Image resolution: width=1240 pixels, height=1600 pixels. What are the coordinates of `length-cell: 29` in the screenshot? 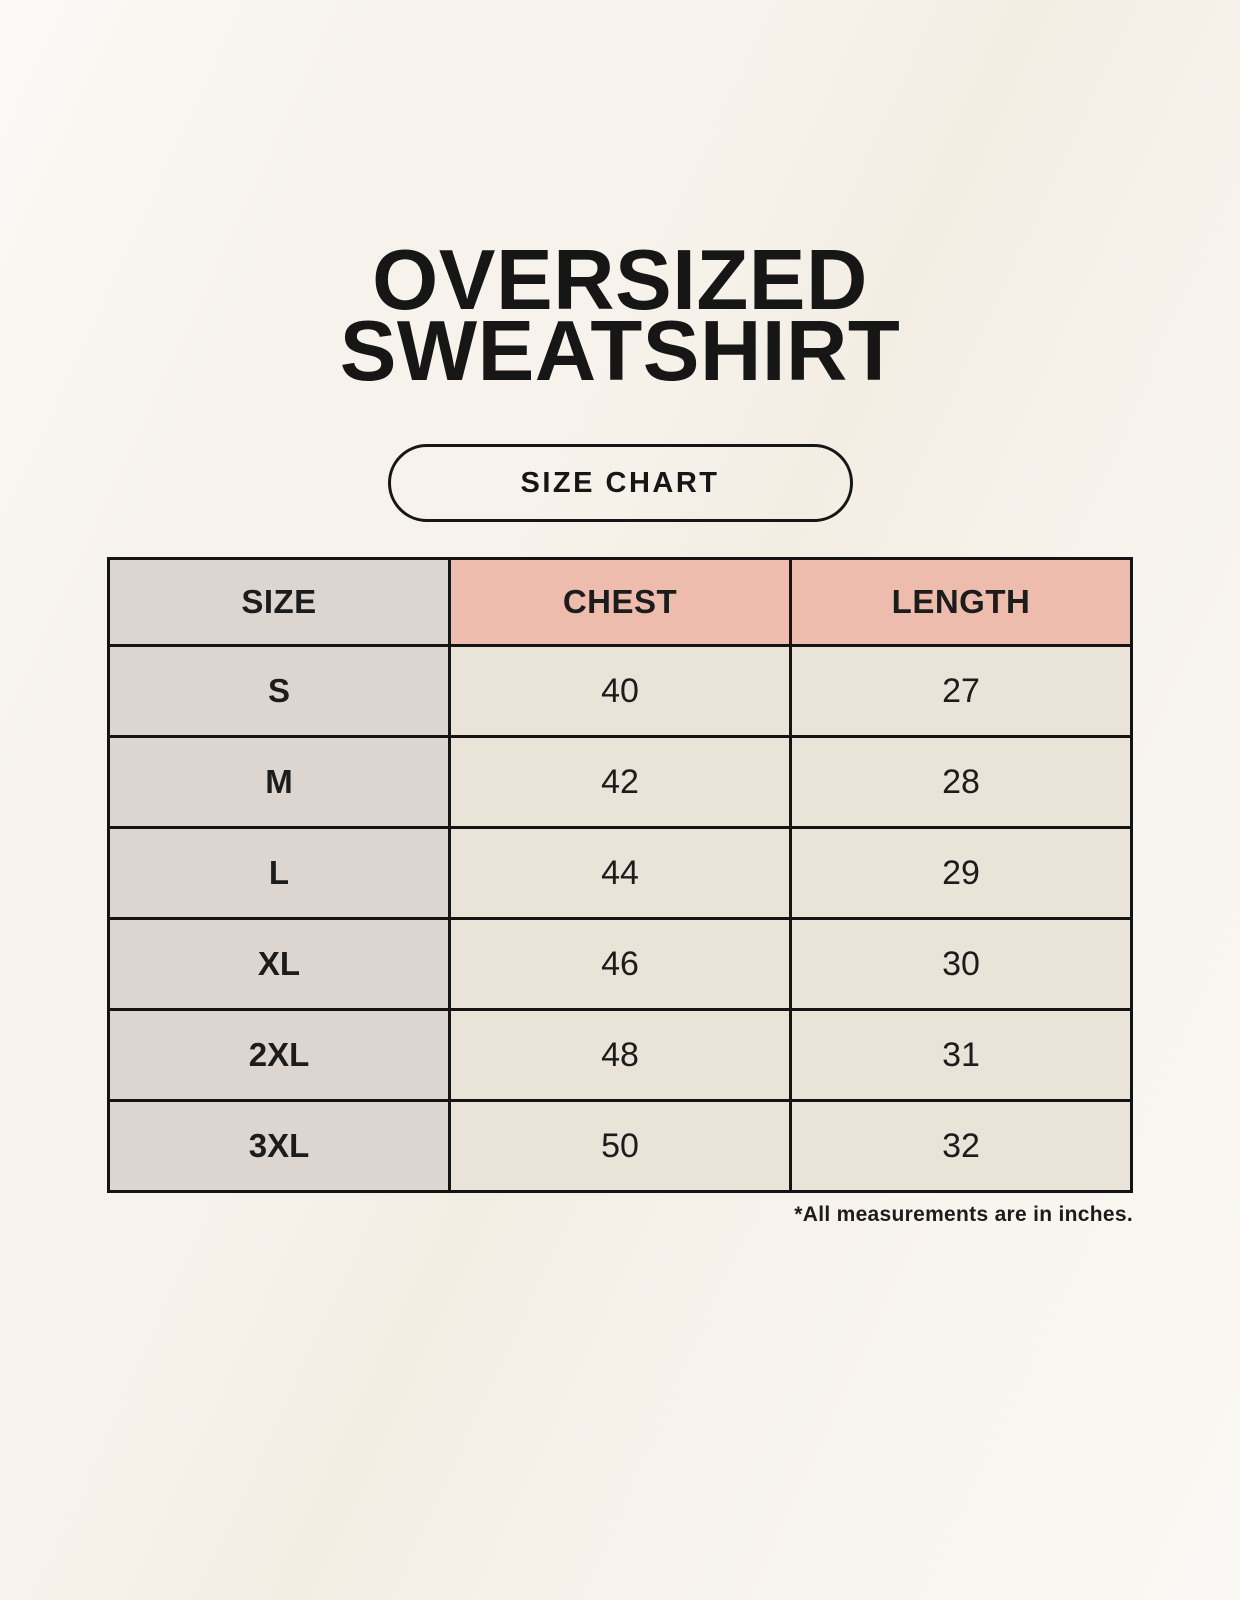 It's located at (961, 873).